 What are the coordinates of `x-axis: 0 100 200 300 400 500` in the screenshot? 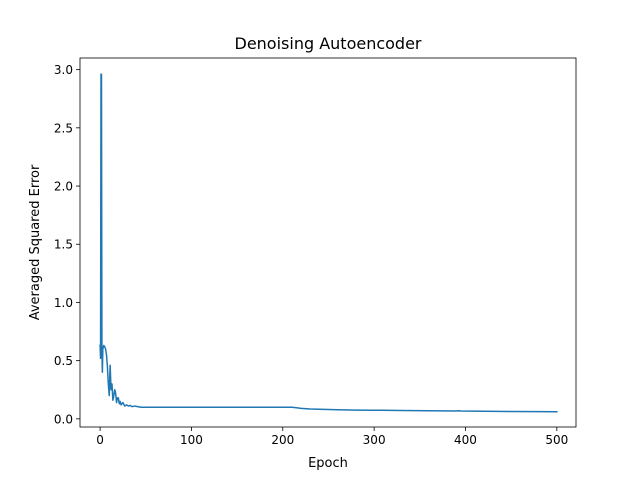 It's located at (332, 437).